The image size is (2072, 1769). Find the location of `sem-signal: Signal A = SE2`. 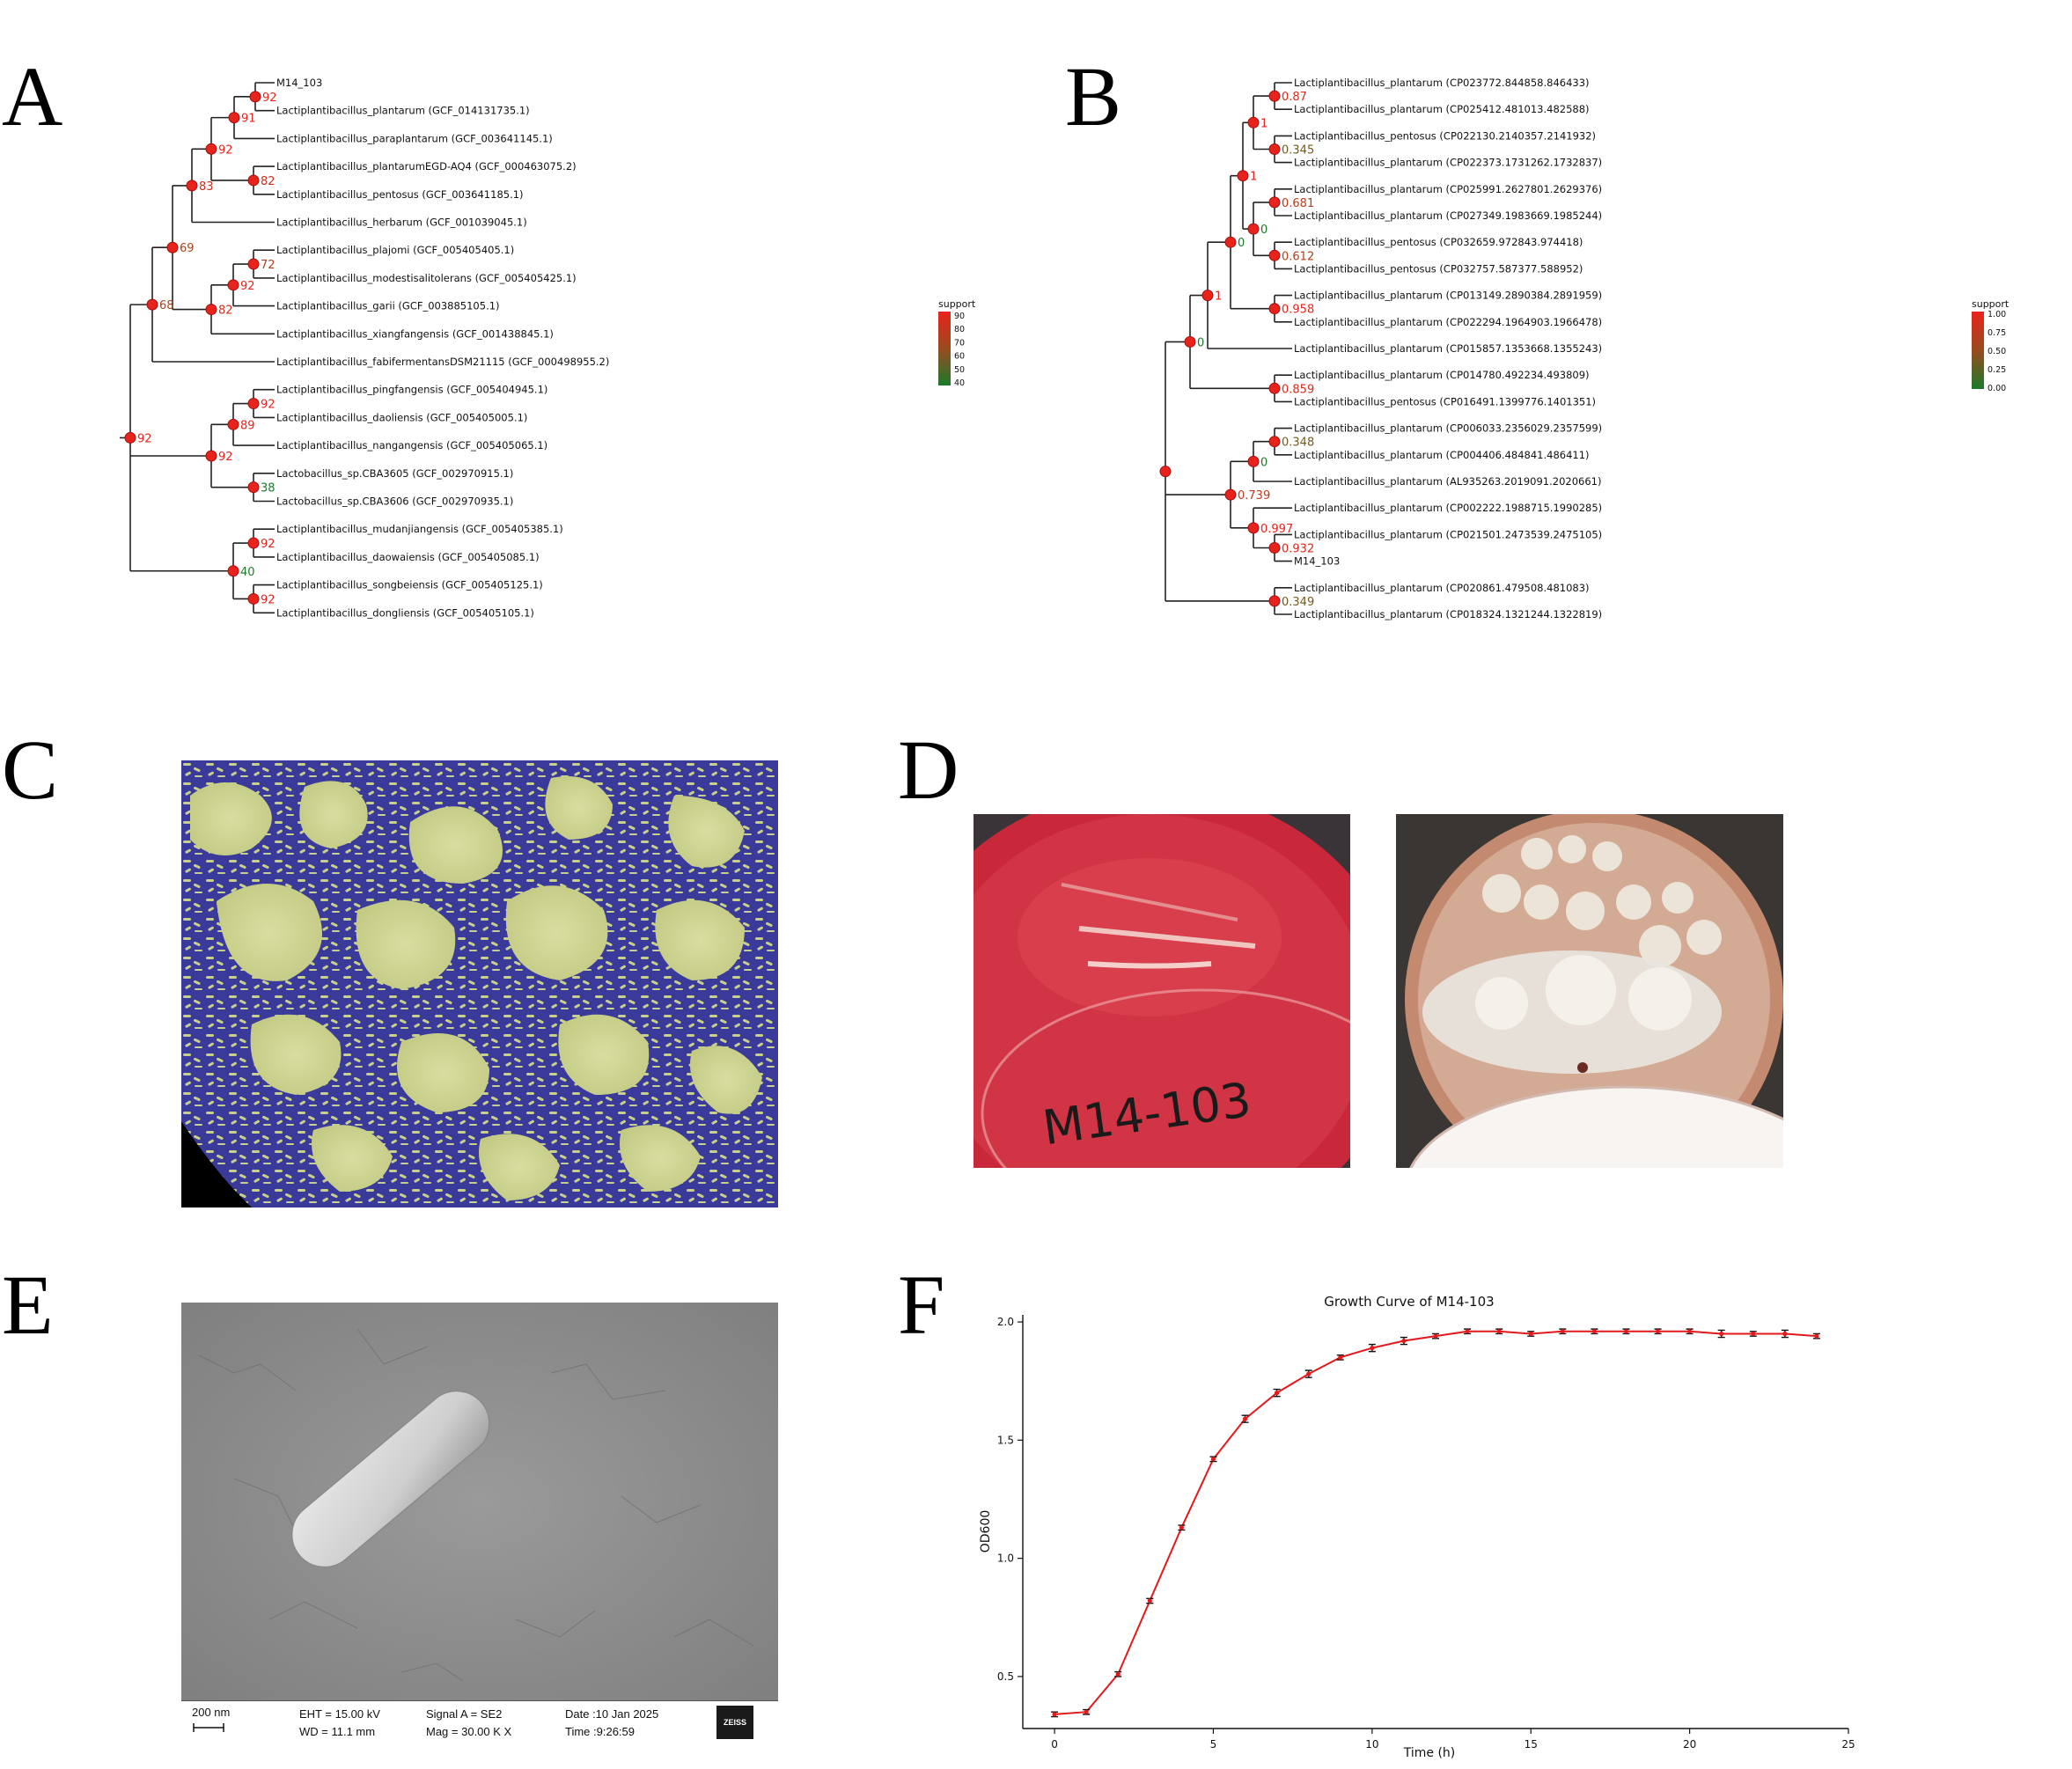

sem-signal: Signal A = SE2 is located at coordinates (464, 1714).